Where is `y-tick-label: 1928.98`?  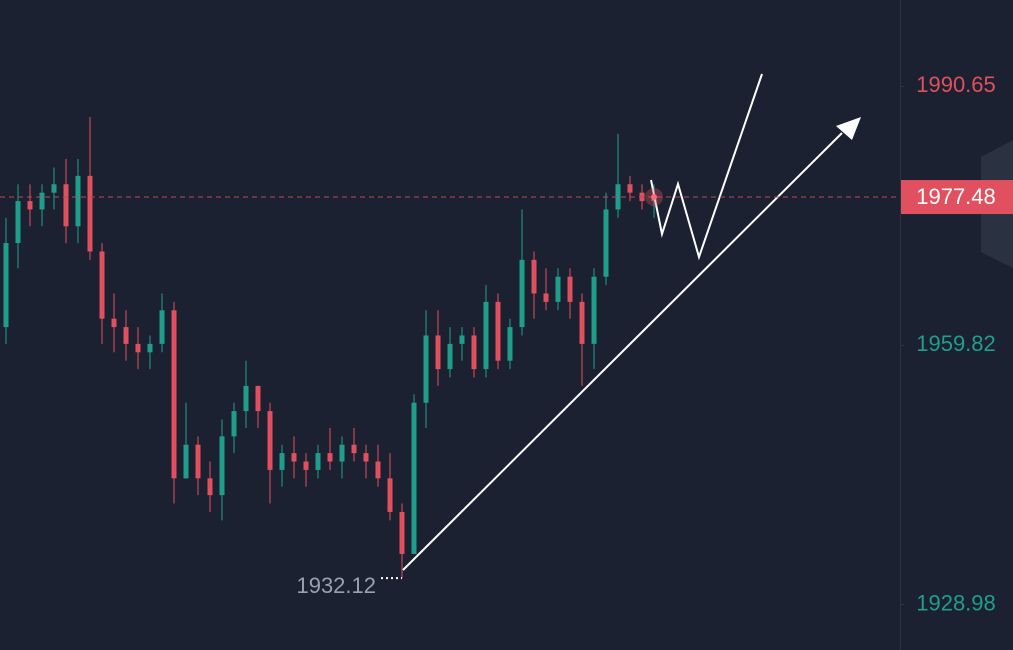 y-tick-label: 1928.98 is located at coordinates (956, 602).